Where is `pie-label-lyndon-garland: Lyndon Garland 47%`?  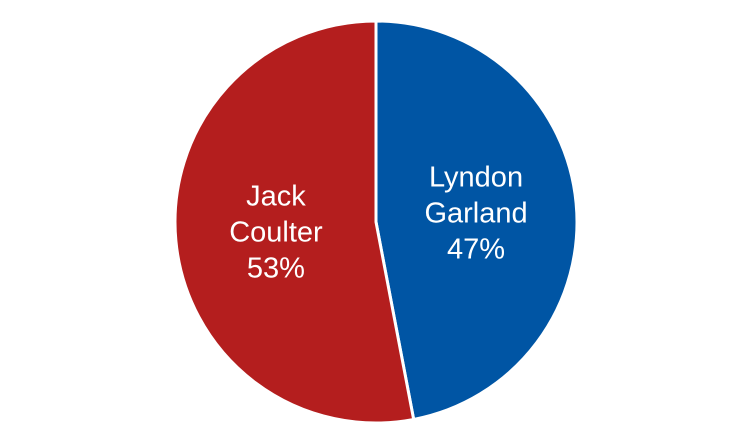 pie-label-lyndon-garland: Lyndon Garland 47% is located at coordinates (475, 214).